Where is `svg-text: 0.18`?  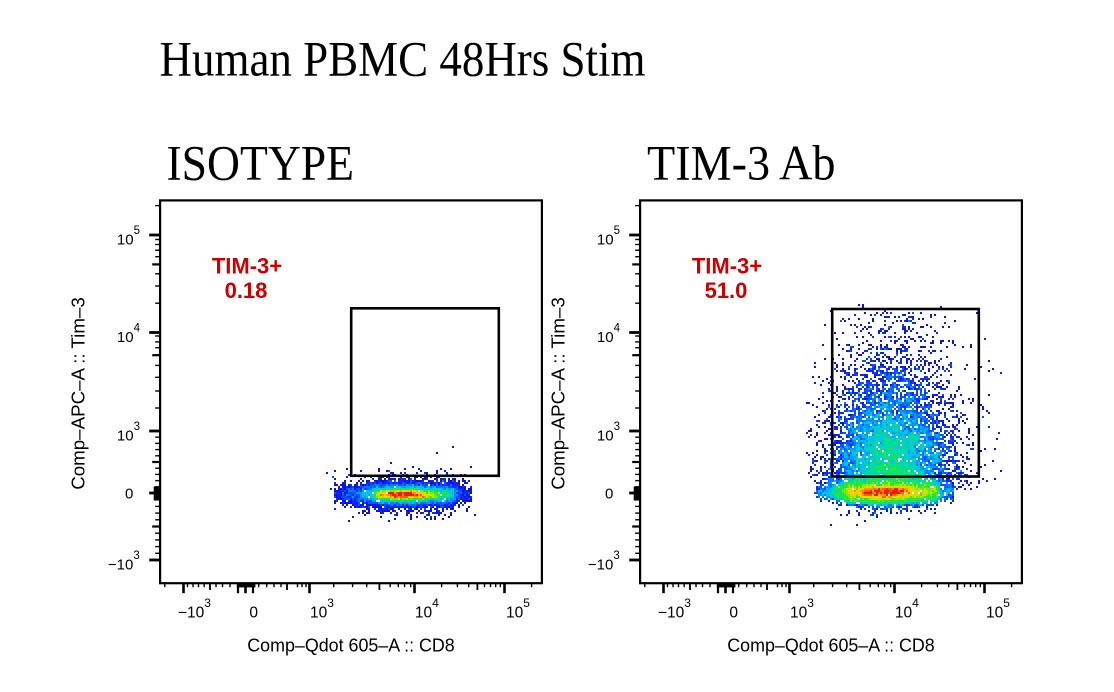
svg-text: 0.18 is located at coordinates (246, 290).